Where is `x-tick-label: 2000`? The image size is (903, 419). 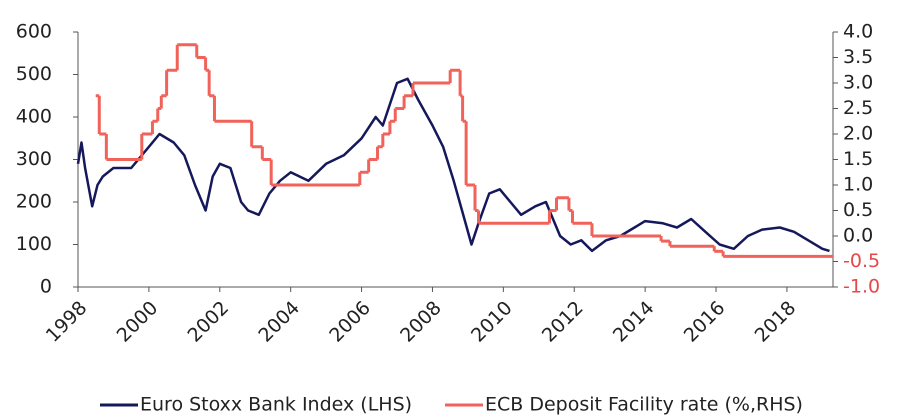
x-tick-label: 2000 is located at coordinates (138, 322).